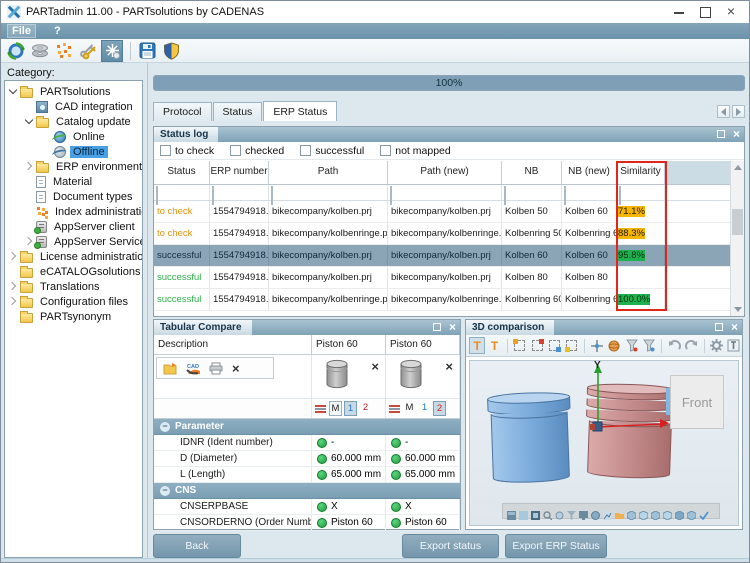 The height and width of the screenshot is (563, 750). Describe the element at coordinates (307, 459) in the screenshot. I see `compare-row: D (Diameter) 60.000 mm 60.000 mm` at that location.